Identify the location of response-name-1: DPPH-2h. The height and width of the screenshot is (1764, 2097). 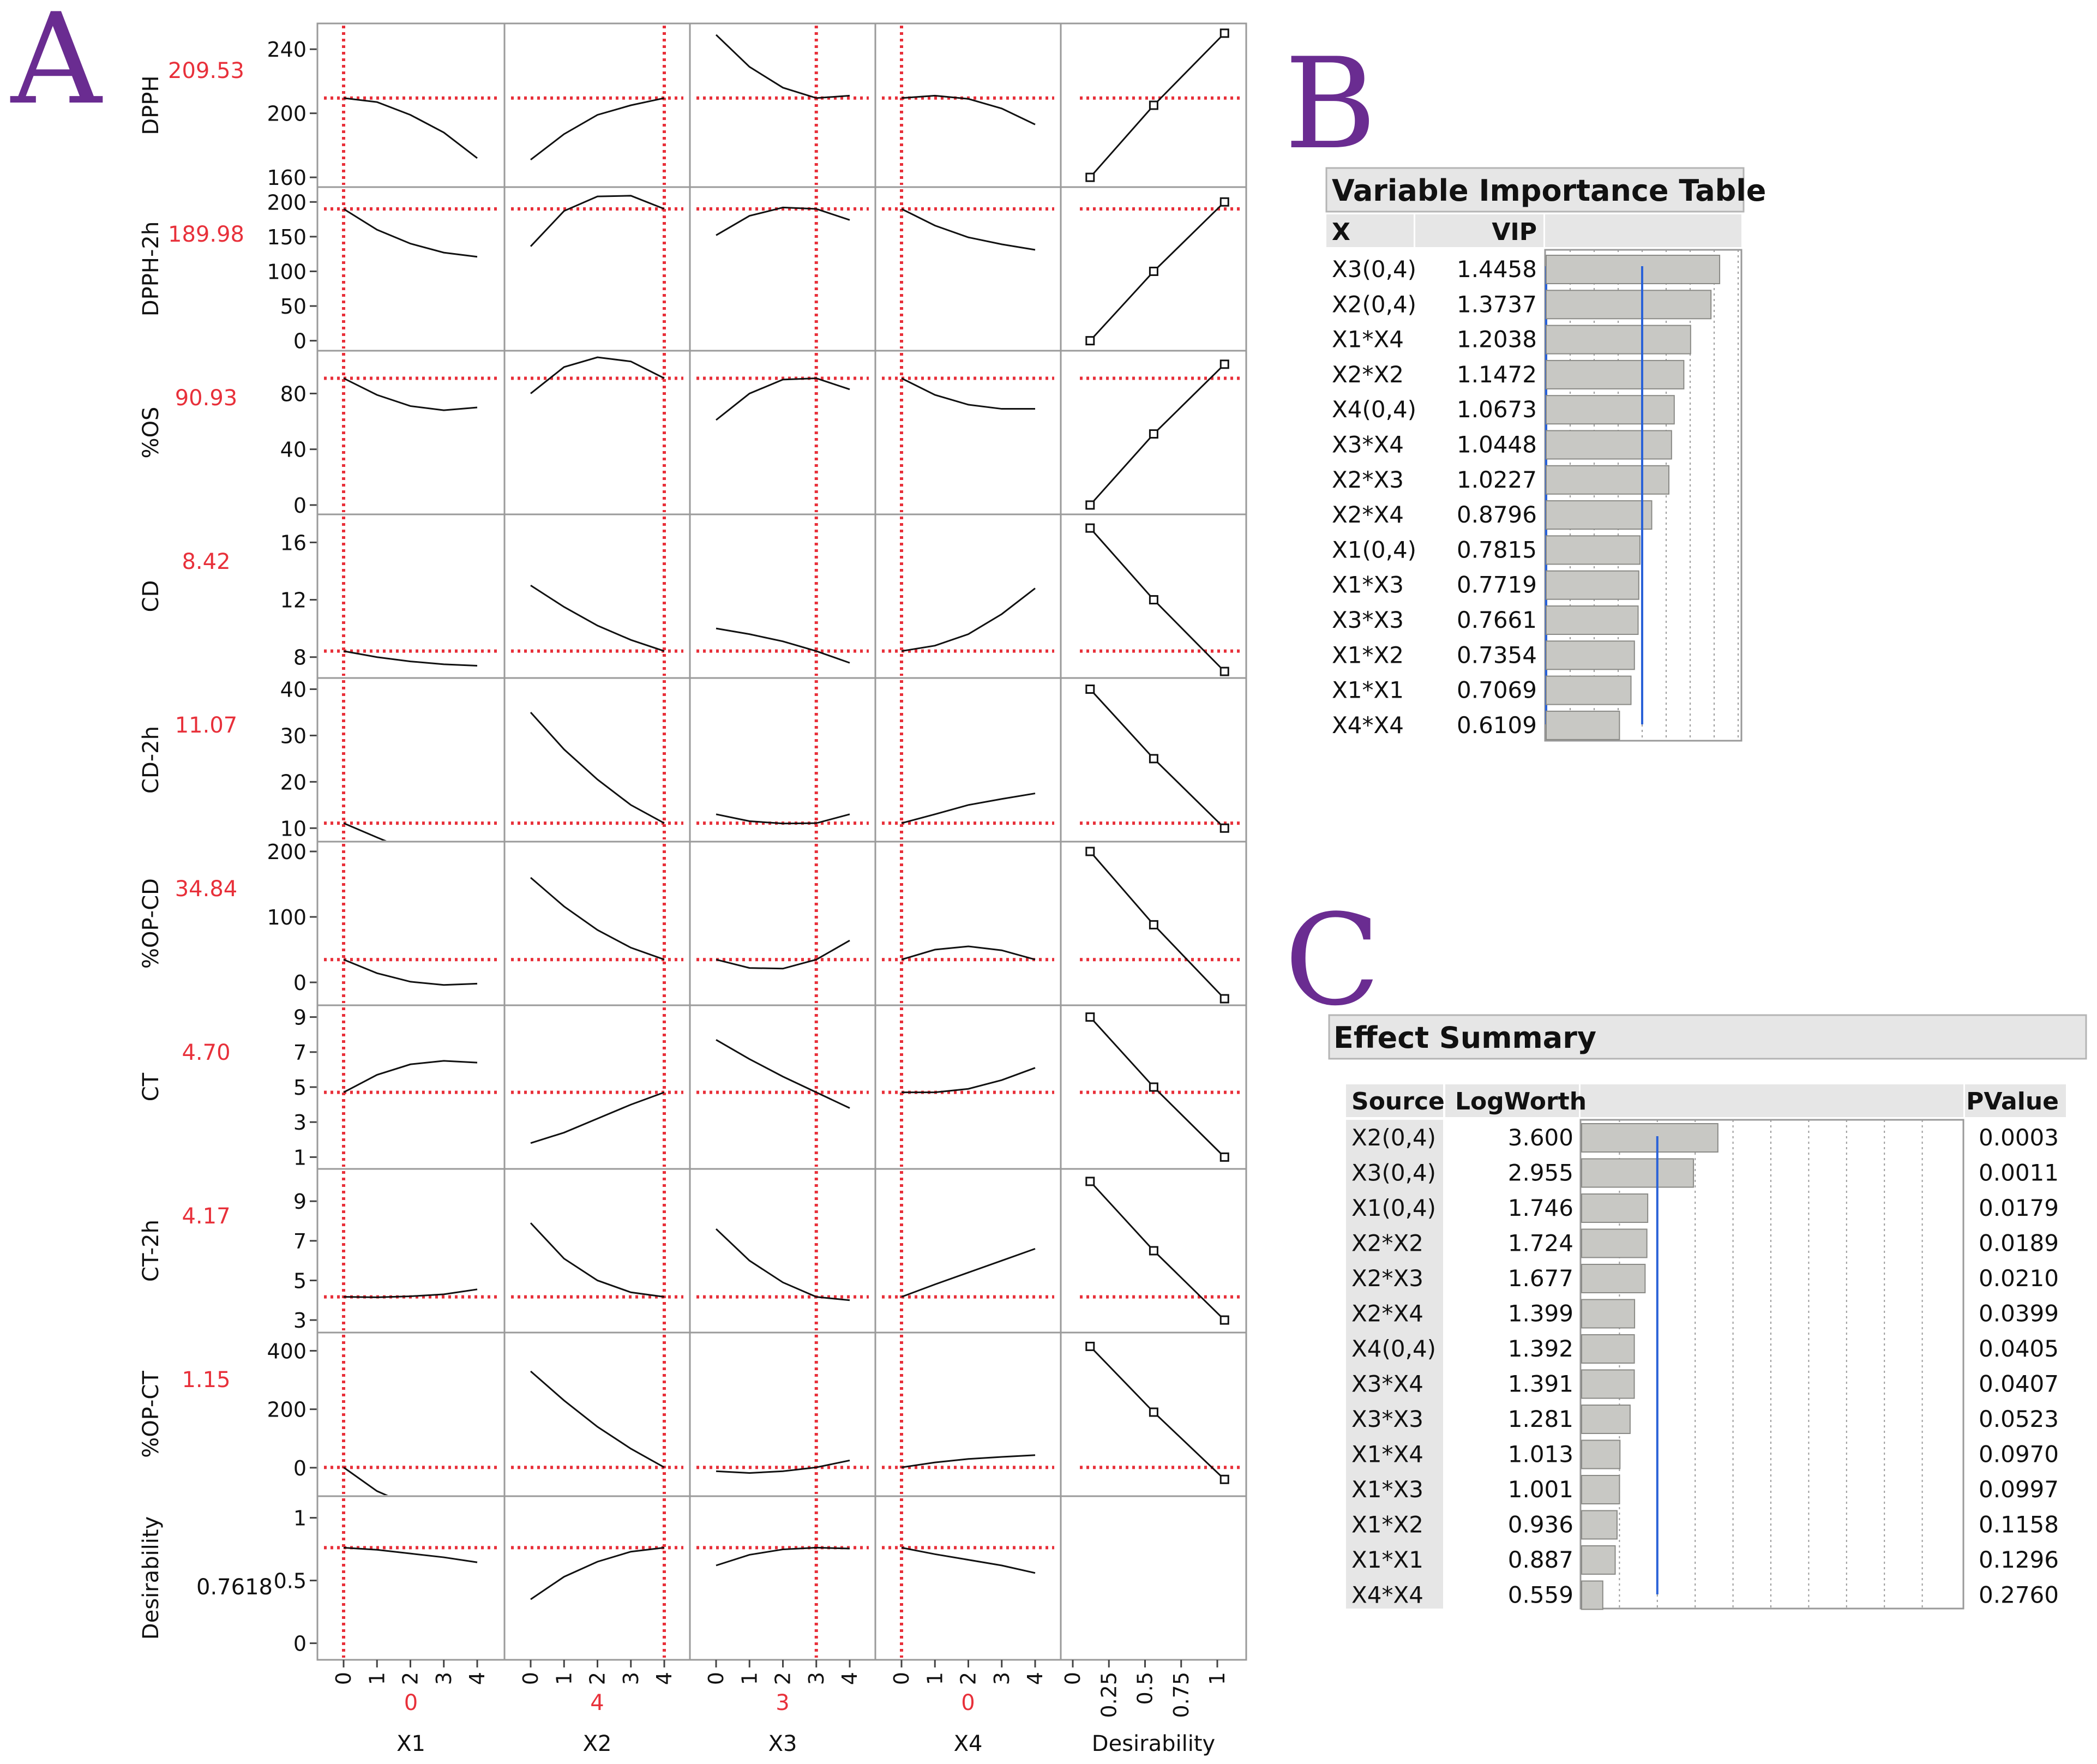
(151, 268).